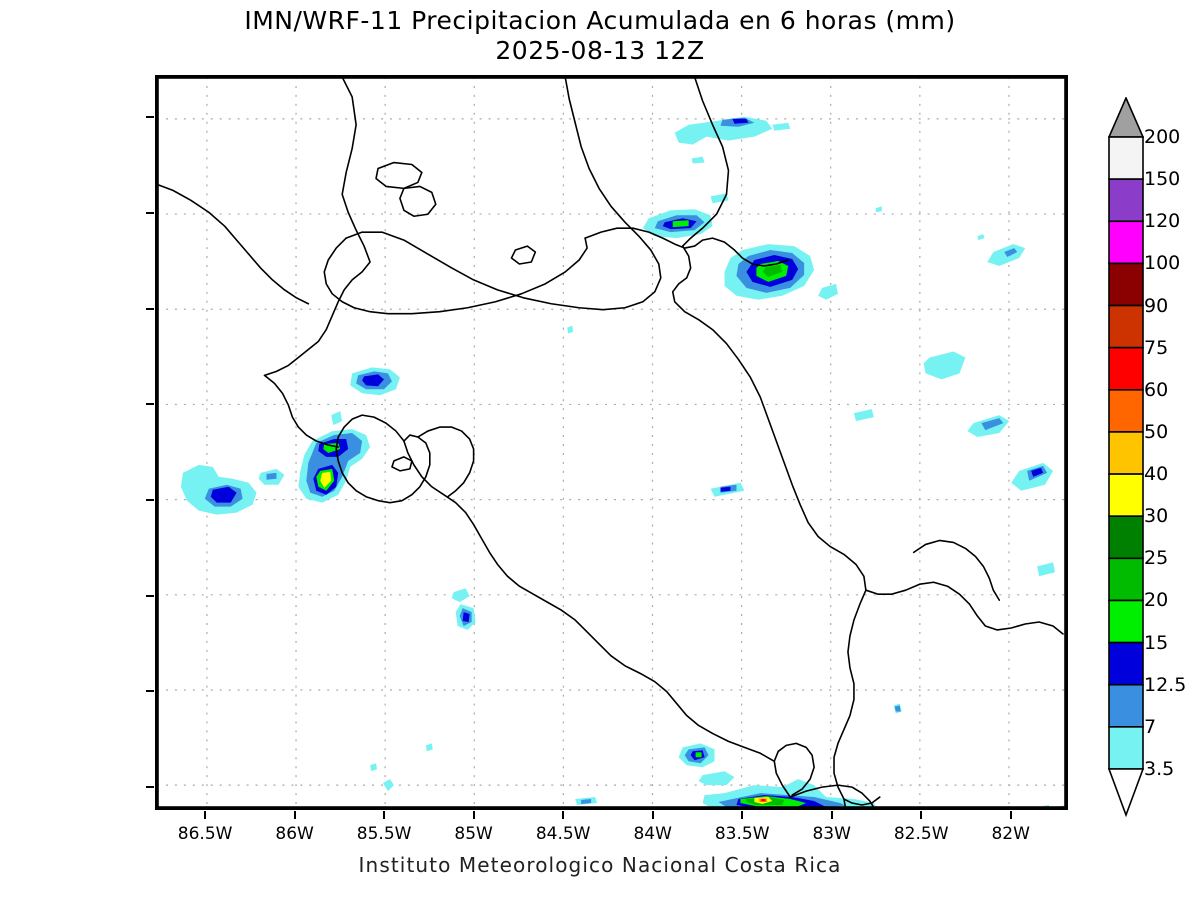 The width and height of the screenshot is (1200, 900). I want to click on precip-cell-pacific-core, so click(334, 457).